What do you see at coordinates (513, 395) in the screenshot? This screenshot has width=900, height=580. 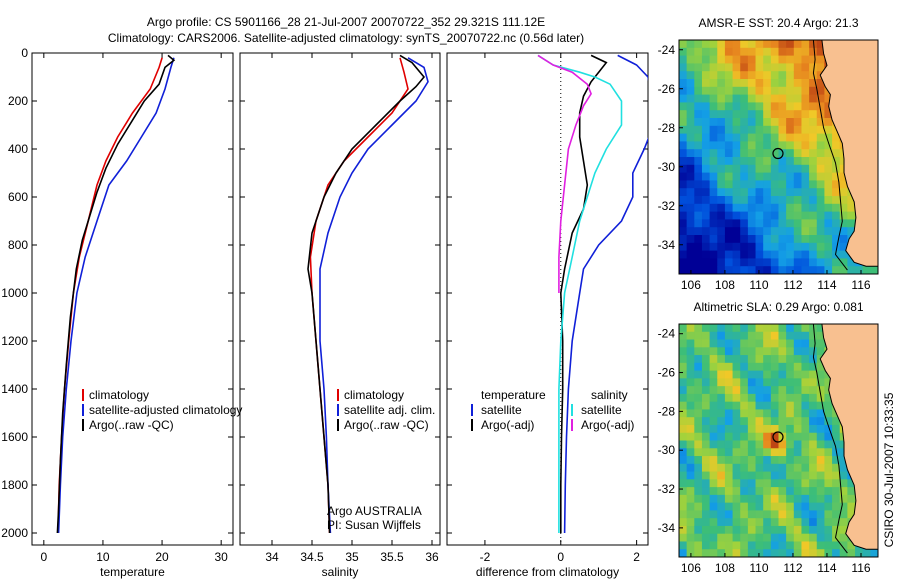 I see `legend-heading: temperature` at bounding box center [513, 395].